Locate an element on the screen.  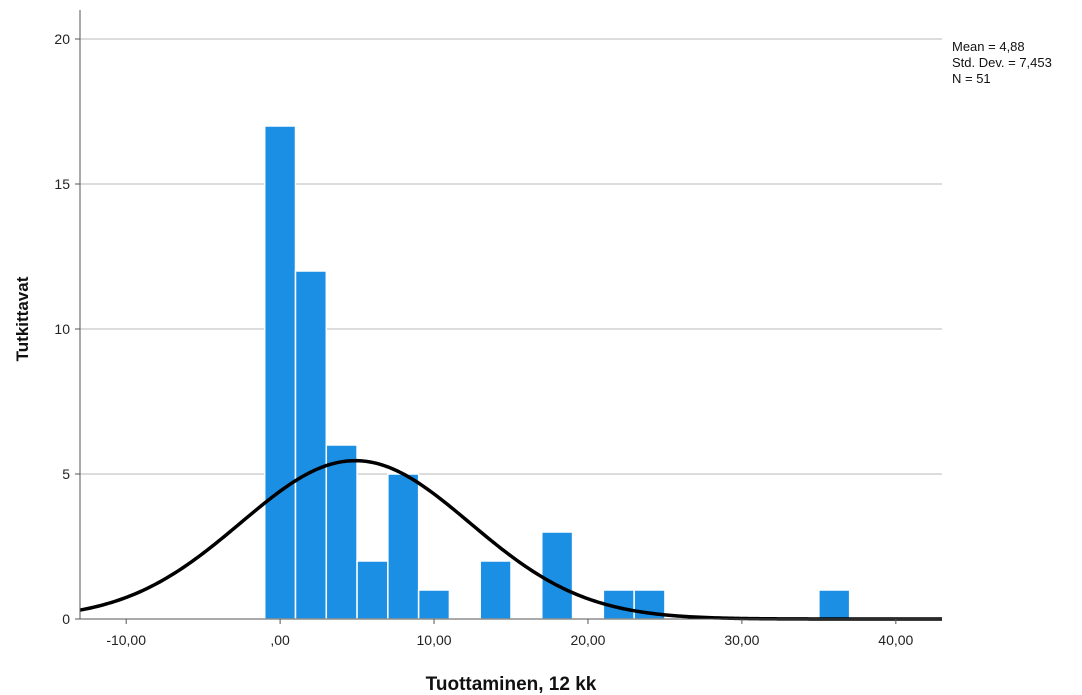
stats-box: Mean = 4,88 Std. Dev. = 7,453 N = 51 is located at coordinates (1002, 62).